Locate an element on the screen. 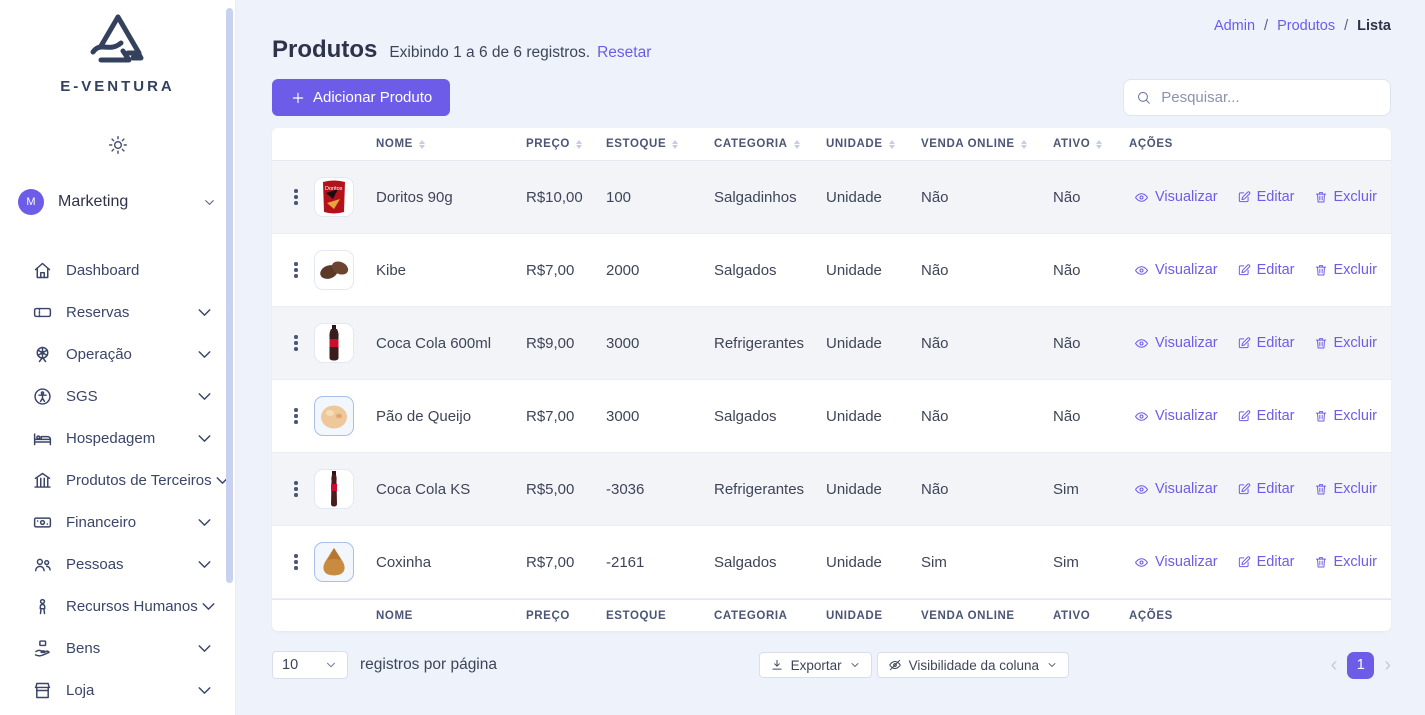 The image size is (1425, 715). current-page-button: 1 is located at coordinates (1361, 665).